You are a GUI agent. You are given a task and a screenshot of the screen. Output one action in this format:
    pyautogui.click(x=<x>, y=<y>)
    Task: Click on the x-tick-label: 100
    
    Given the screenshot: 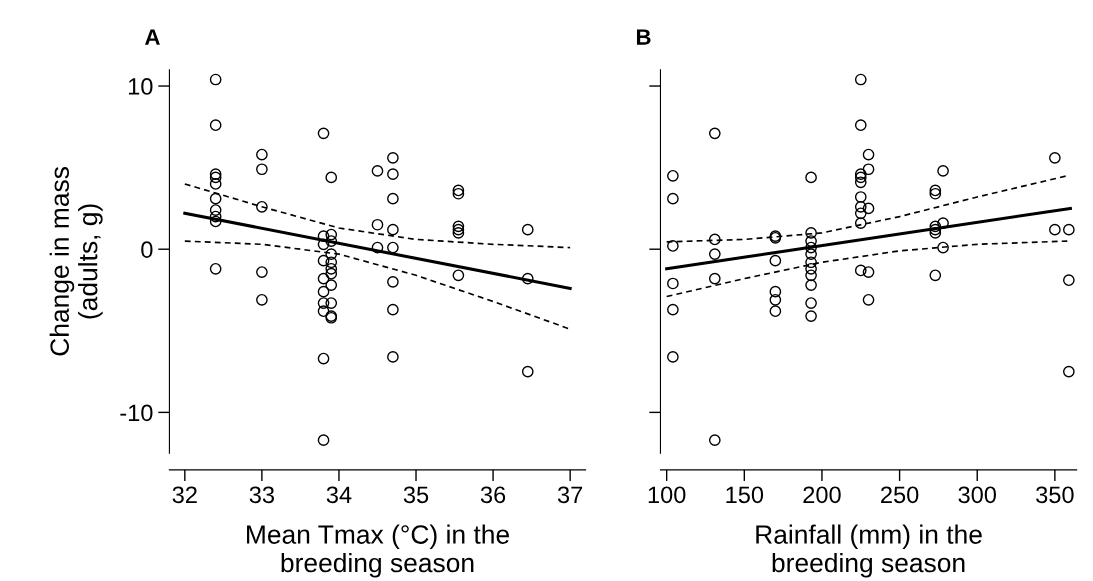 What is the action you would take?
    pyautogui.click(x=667, y=495)
    